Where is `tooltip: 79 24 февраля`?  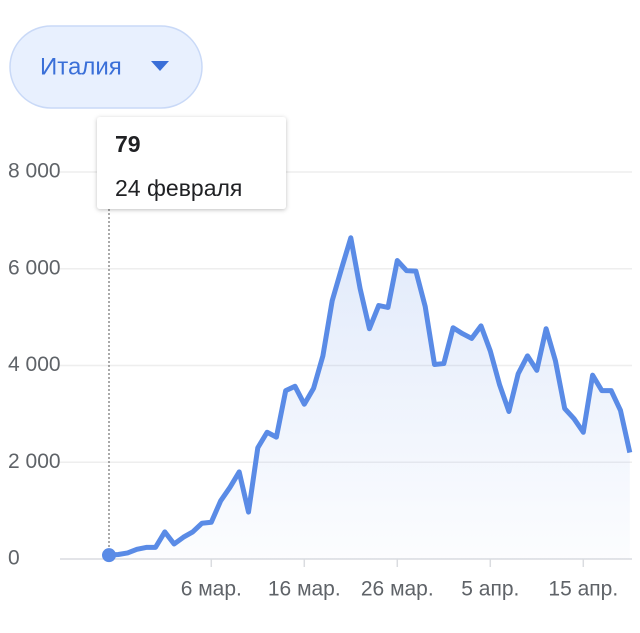 tooltip: 79 24 февраля is located at coordinates (191, 163).